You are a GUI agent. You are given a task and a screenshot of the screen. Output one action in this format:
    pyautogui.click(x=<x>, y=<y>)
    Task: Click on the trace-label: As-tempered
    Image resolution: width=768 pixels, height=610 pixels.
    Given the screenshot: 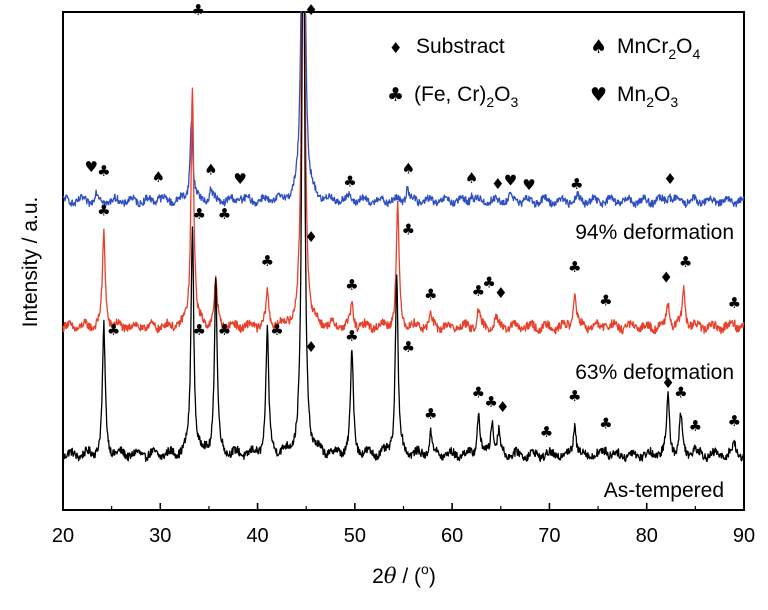 What is the action you would take?
    pyautogui.click(x=664, y=490)
    